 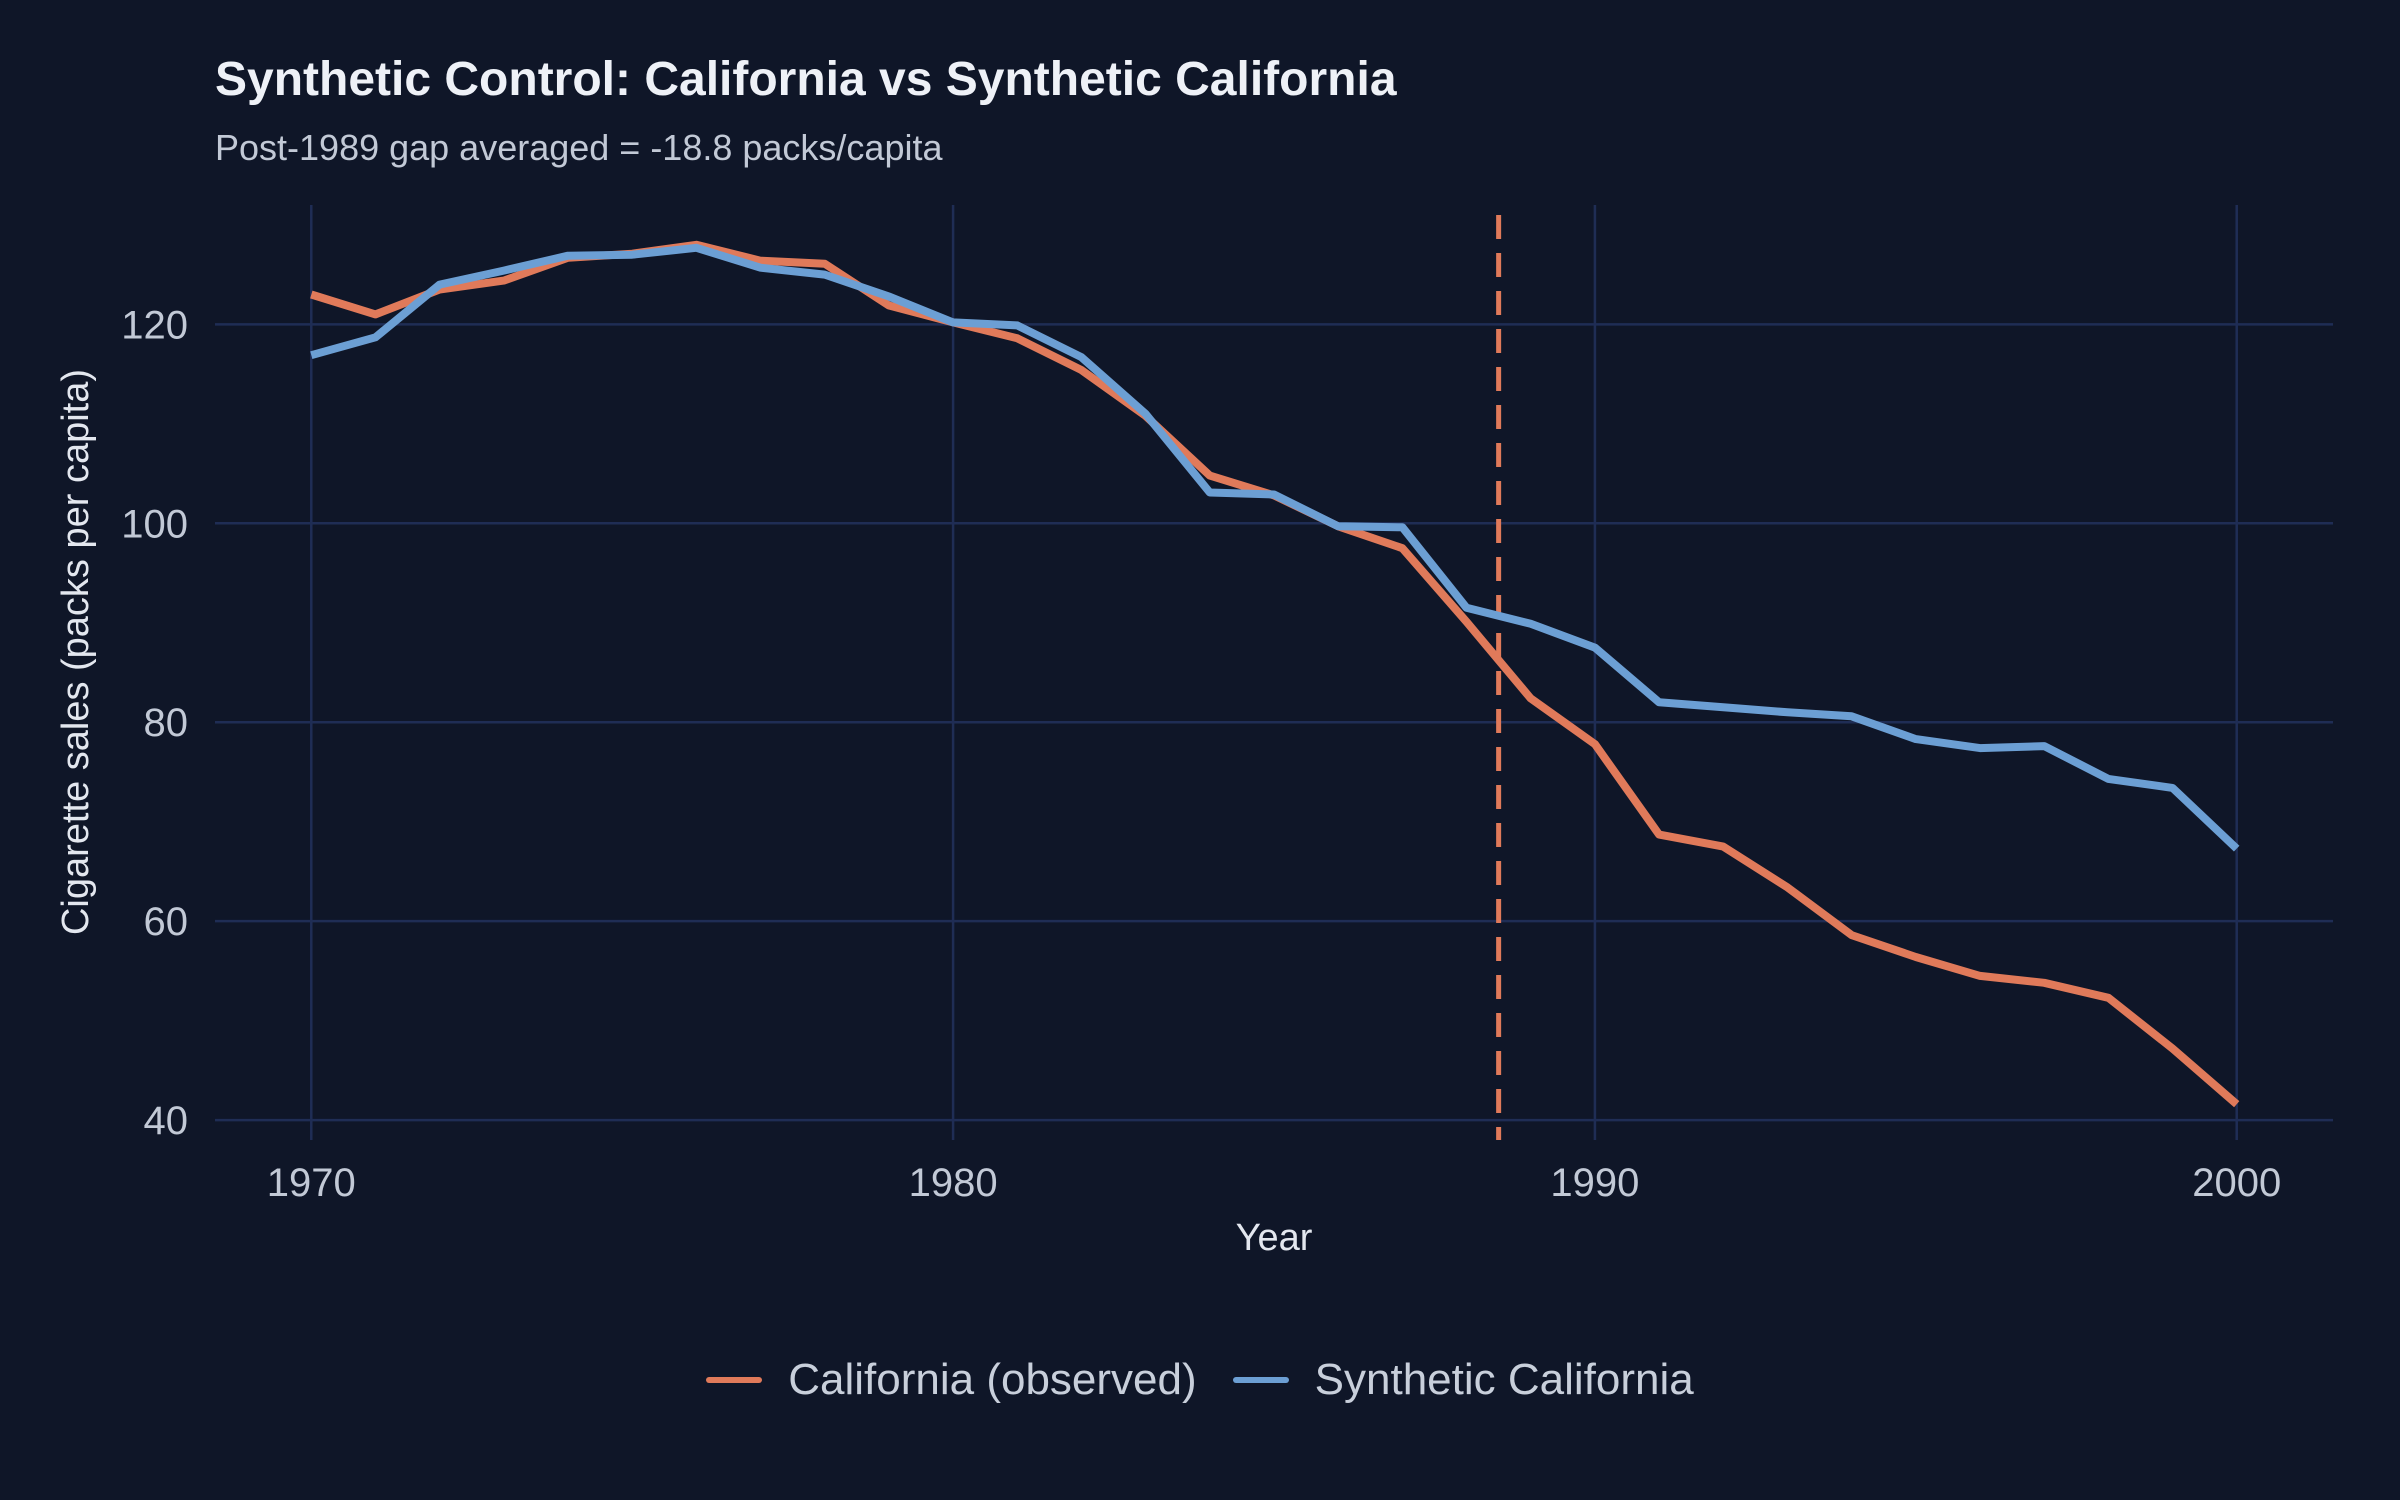 I want to click on legend-item-california-observed: California (observed), so click(x=951, y=1380).